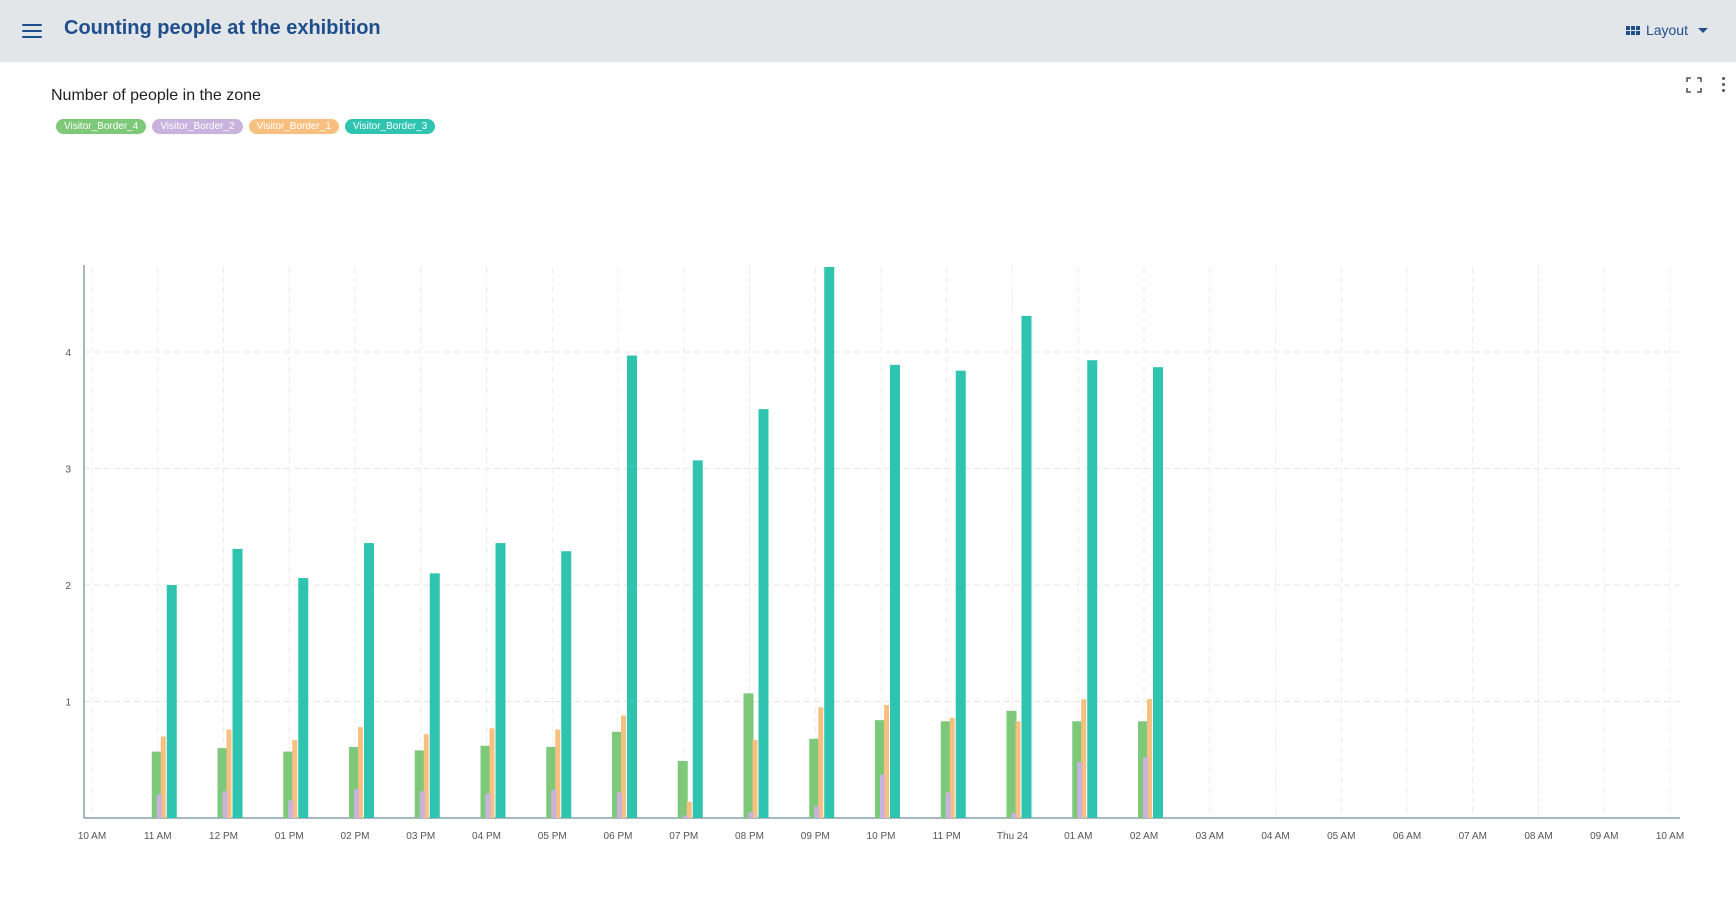 Image resolution: width=1736 pixels, height=918 pixels. I want to click on fullscreen-icon, so click(1694, 85).